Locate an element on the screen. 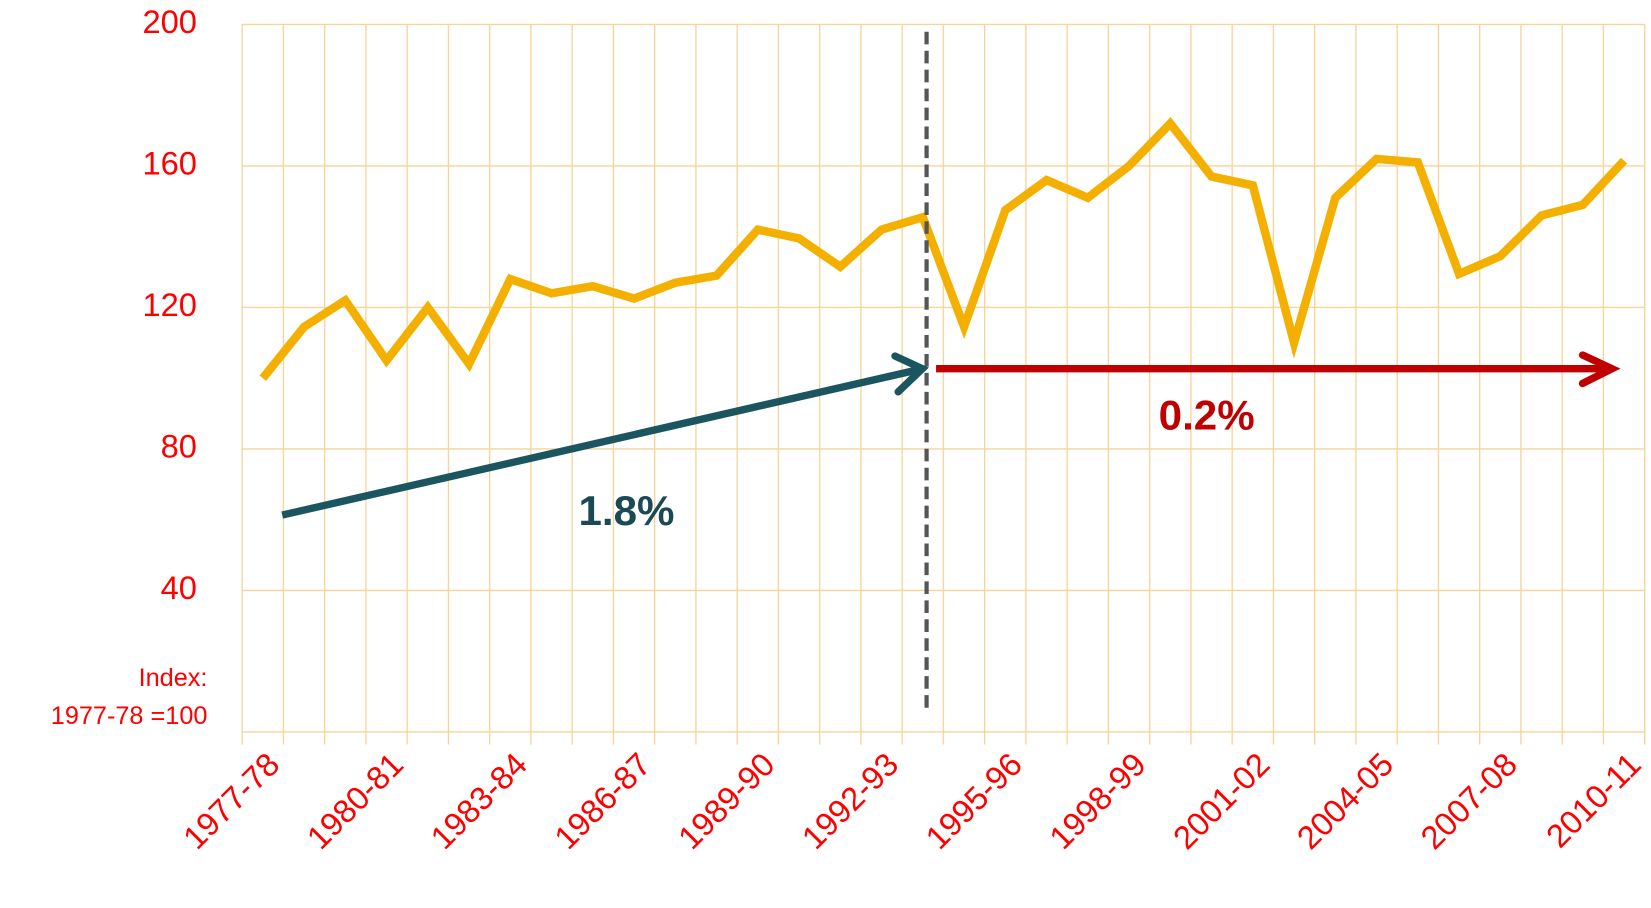 This screenshot has height=908, width=1651. trend-arrow-before is located at coordinates (605, 435).